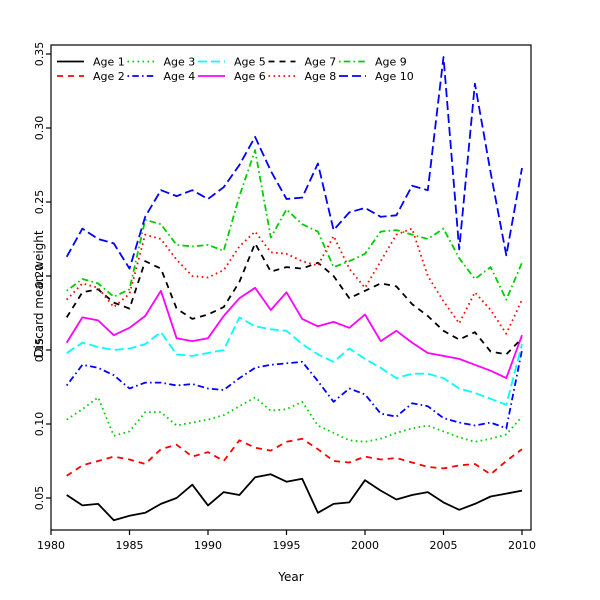 This screenshot has height=600, width=600. What do you see at coordinates (287, 545) in the screenshot?
I see `x-tick-label: 1995` at bounding box center [287, 545].